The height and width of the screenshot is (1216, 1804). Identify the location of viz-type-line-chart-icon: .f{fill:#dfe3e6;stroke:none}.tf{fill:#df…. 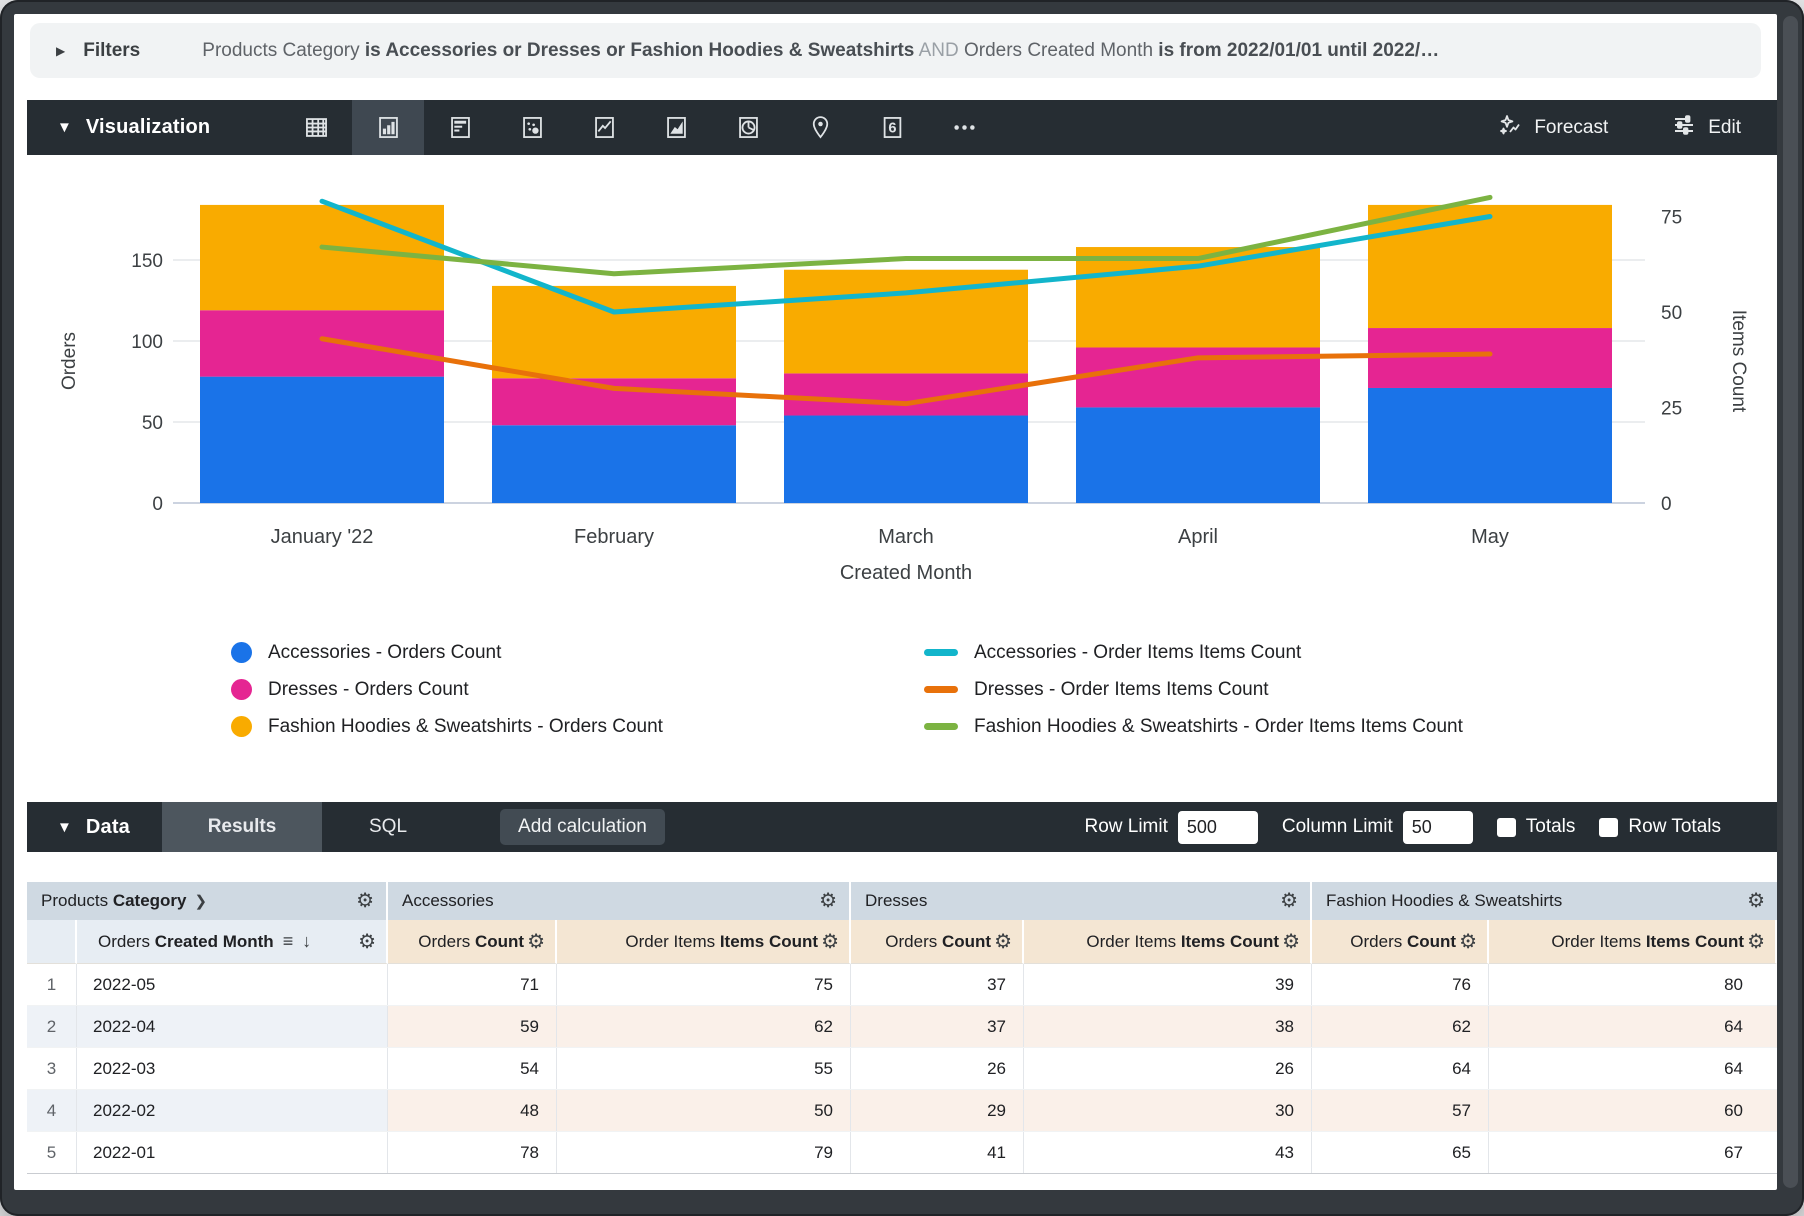
(604, 127).